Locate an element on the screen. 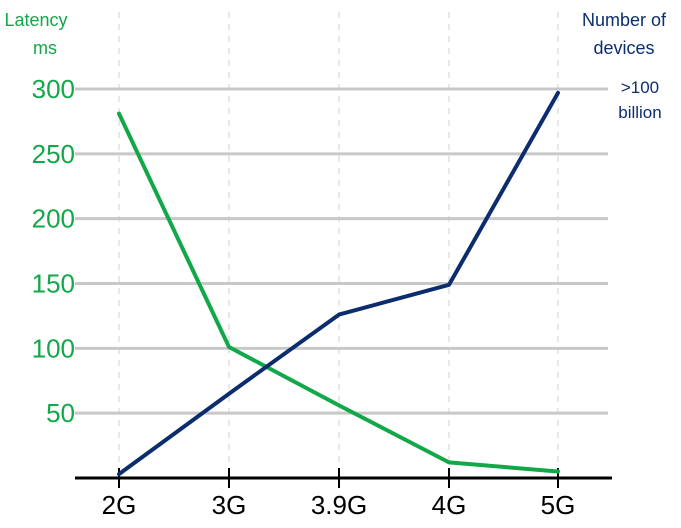  right-axis-annotation-line1: >100 is located at coordinates (640, 87).